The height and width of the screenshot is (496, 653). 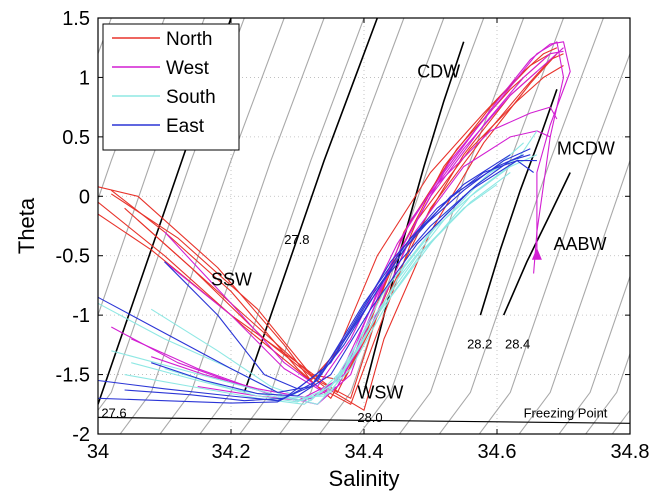 I want to click on freezing-point-line, so click(x=364, y=420).